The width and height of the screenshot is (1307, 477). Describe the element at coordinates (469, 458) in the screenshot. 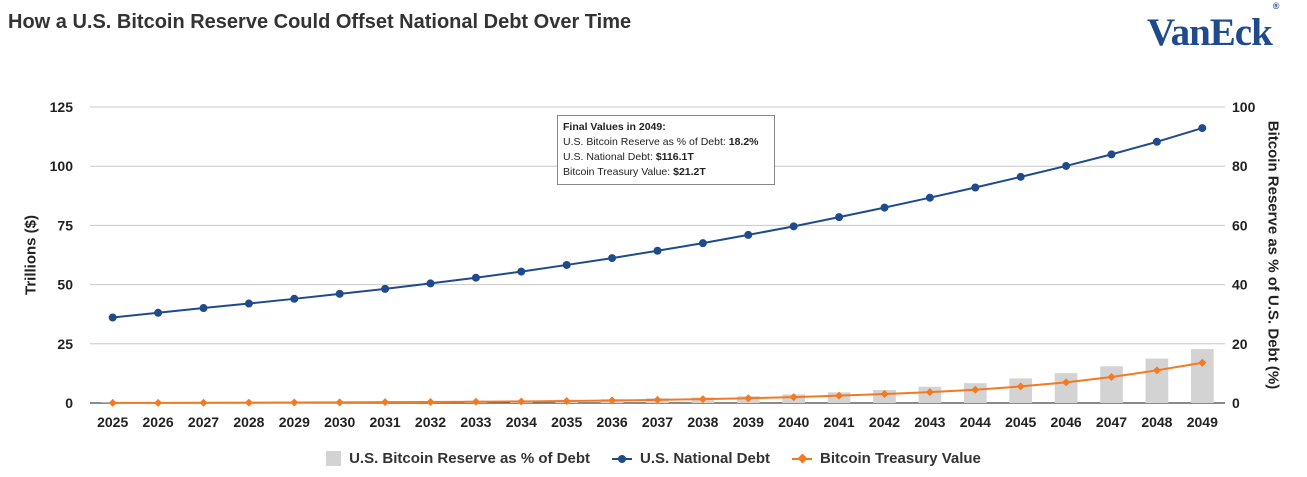

I see `legend-label-reserve: U.S. Bitcoin Reserve as % of Debt` at that location.